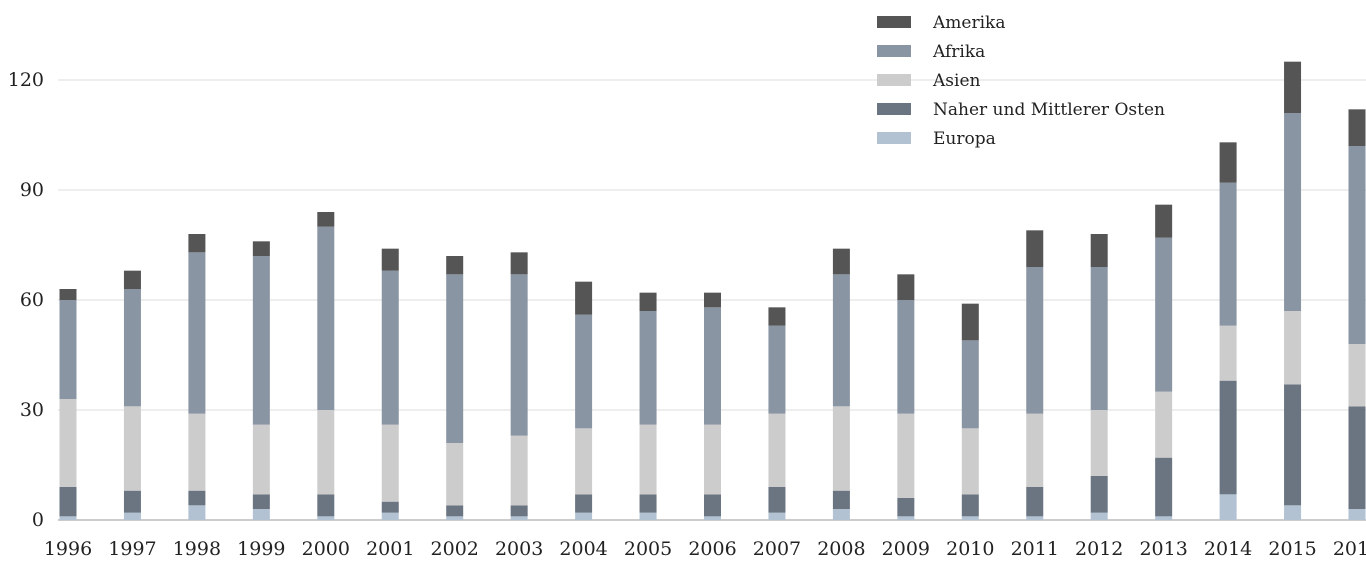 This screenshot has width=1366, height=562. What do you see at coordinates (777, 500) in the screenshot?
I see `bar-segment-naher-und-mittlerer-osten-2007` at bounding box center [777, 500].